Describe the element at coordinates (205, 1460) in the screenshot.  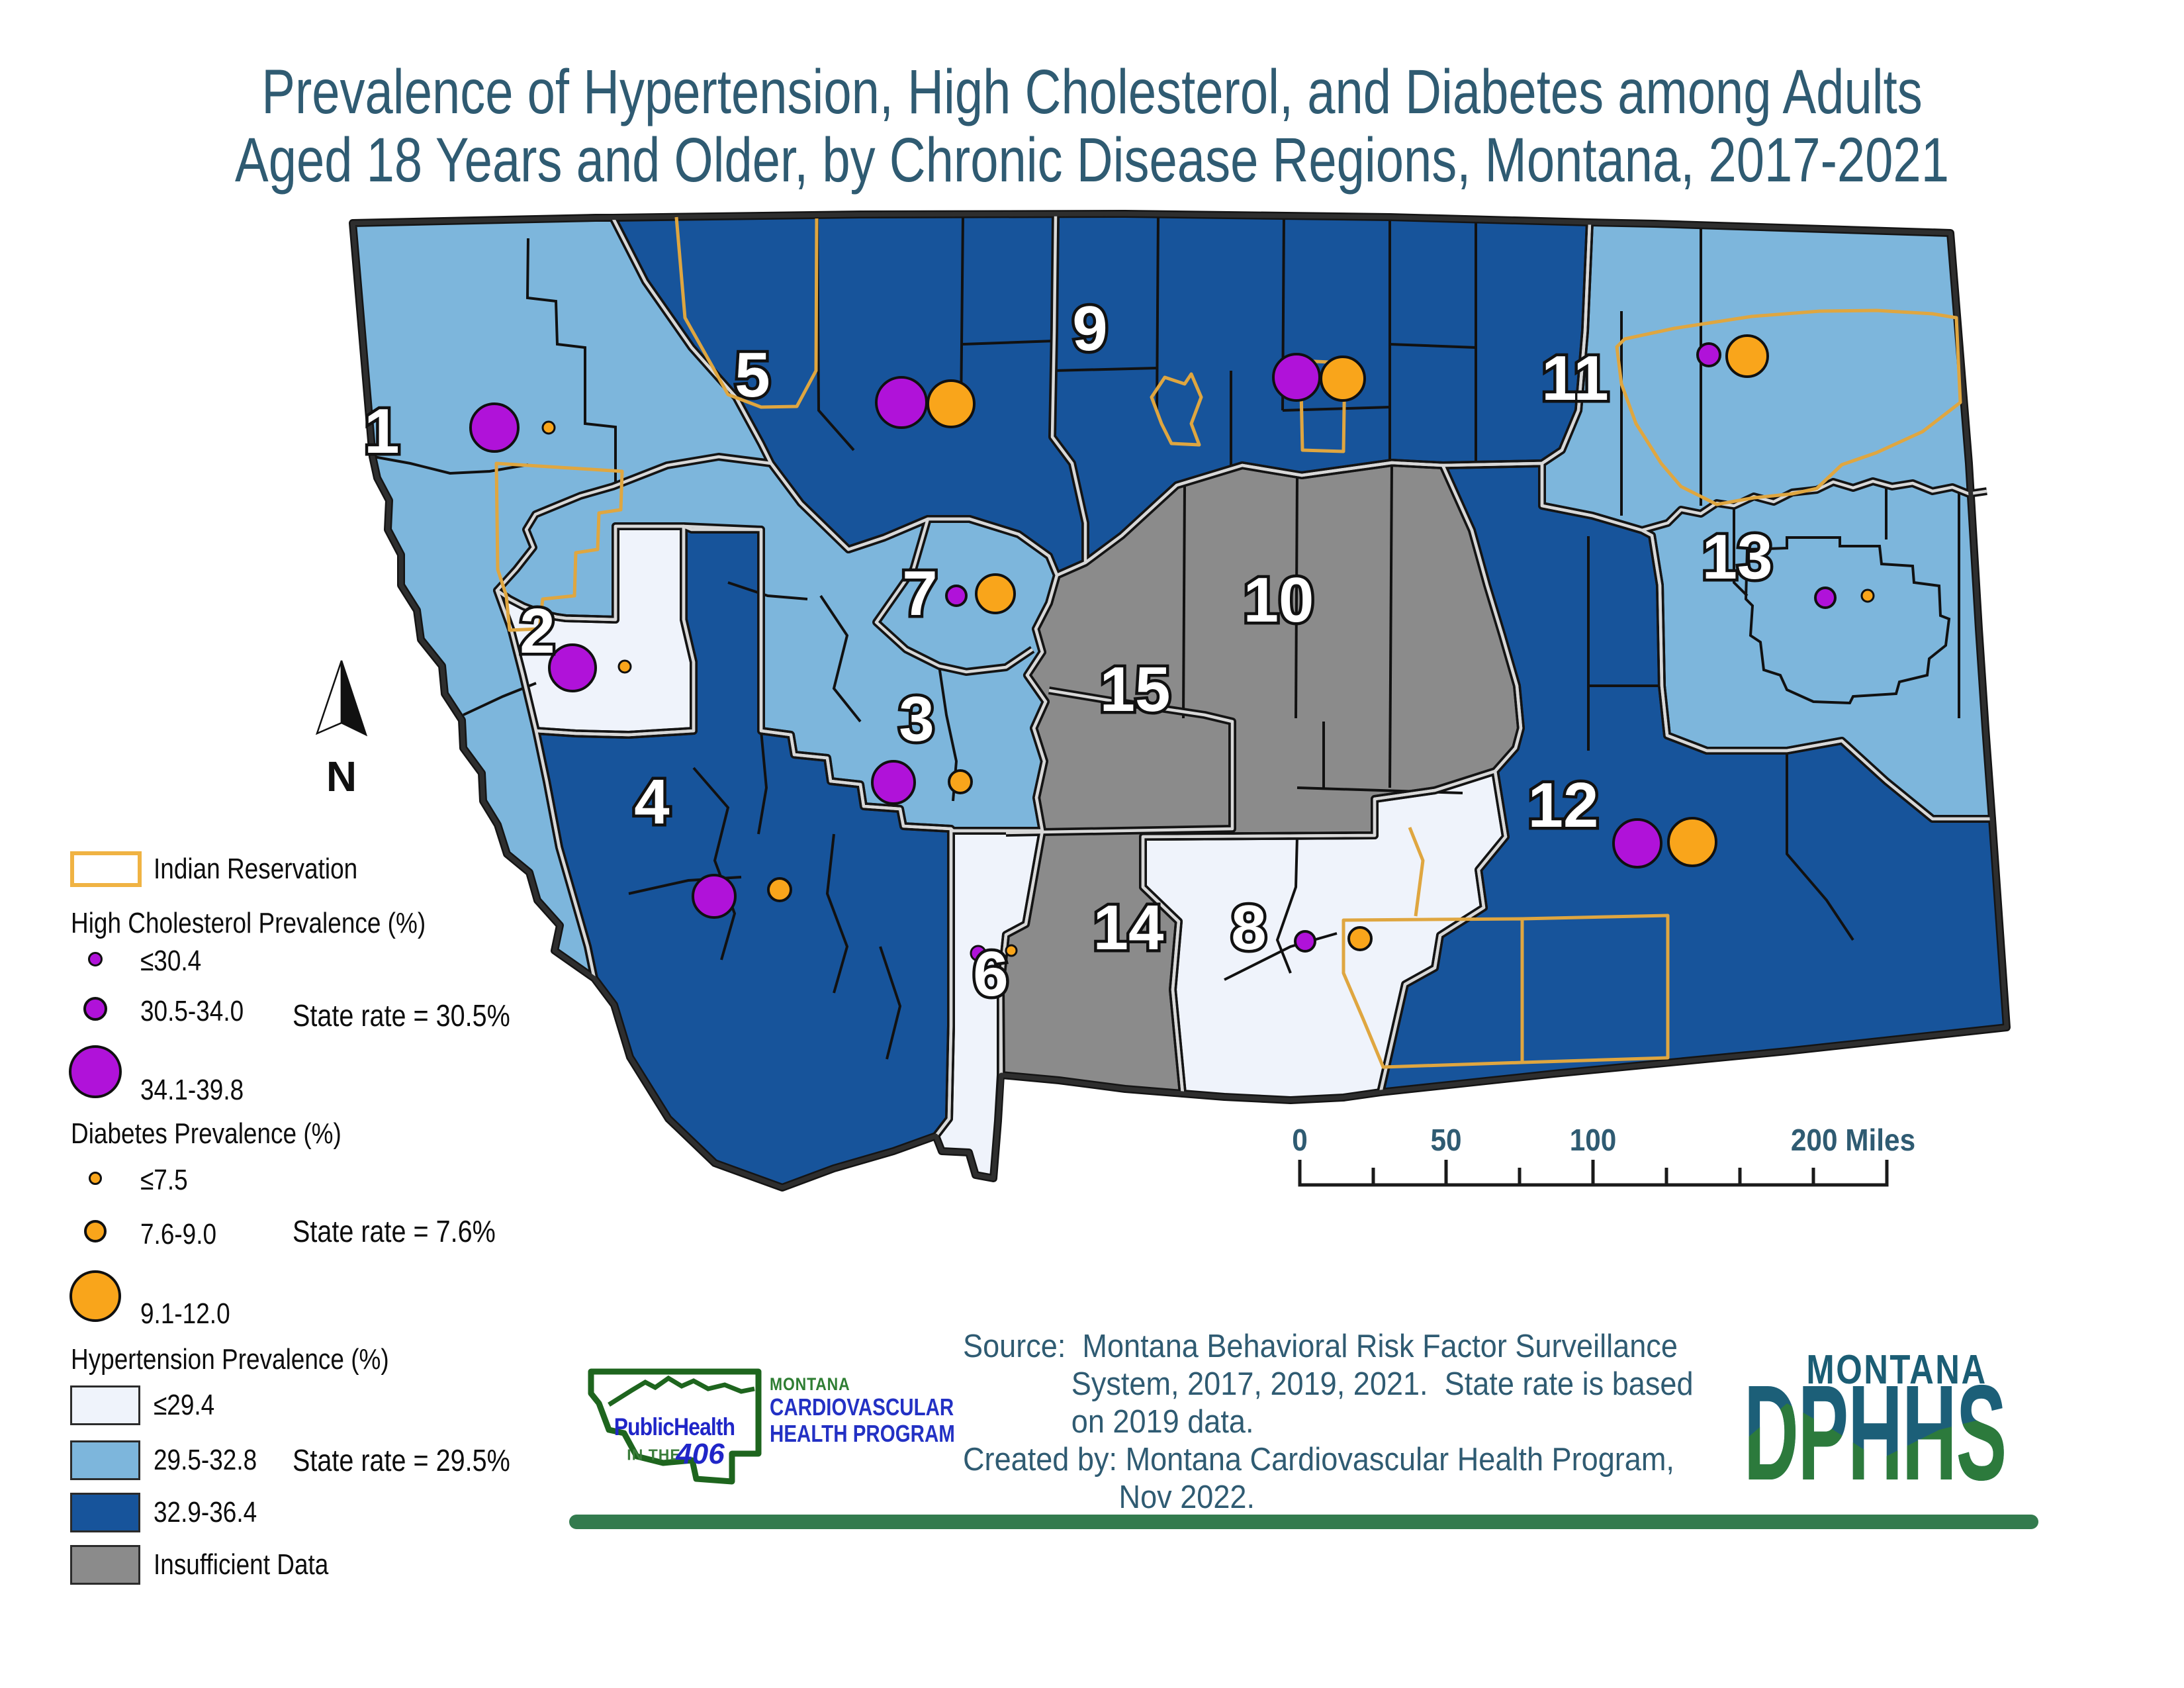
I see `hypertension-class2-label: 29.5-32.8` at that location.